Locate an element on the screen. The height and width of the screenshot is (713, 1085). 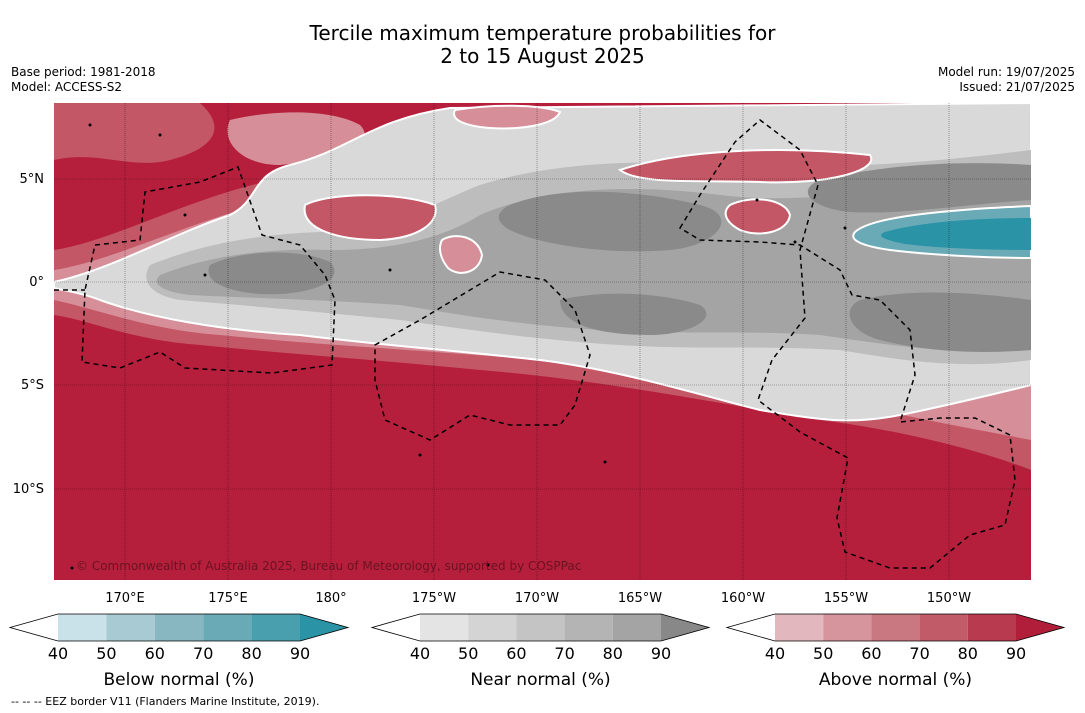
near-normal-darkest-west is located at coordinates (271, 273).